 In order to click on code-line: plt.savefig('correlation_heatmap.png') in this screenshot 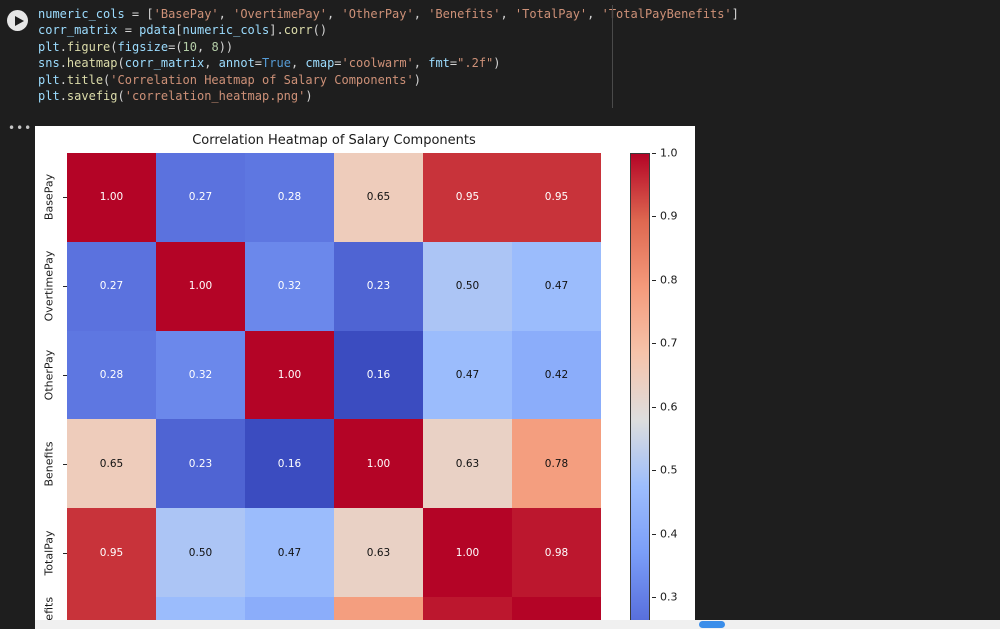, I will do `click(175, 96)`.